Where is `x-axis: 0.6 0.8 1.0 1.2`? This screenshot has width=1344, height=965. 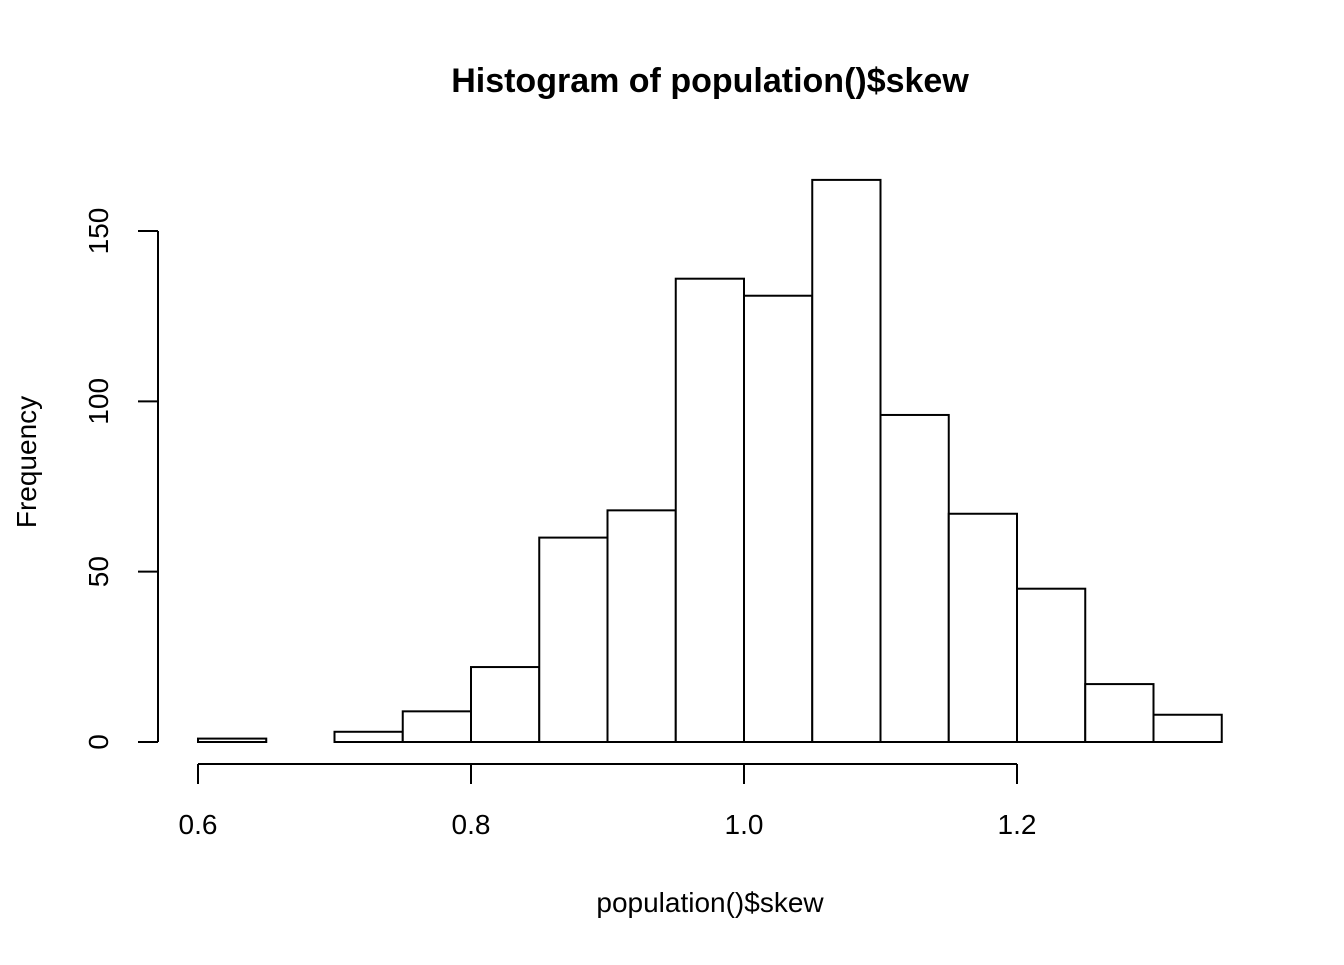
x-axis: 0.6 0.8 1.0 1.2 is located at coordinates (608, 801).